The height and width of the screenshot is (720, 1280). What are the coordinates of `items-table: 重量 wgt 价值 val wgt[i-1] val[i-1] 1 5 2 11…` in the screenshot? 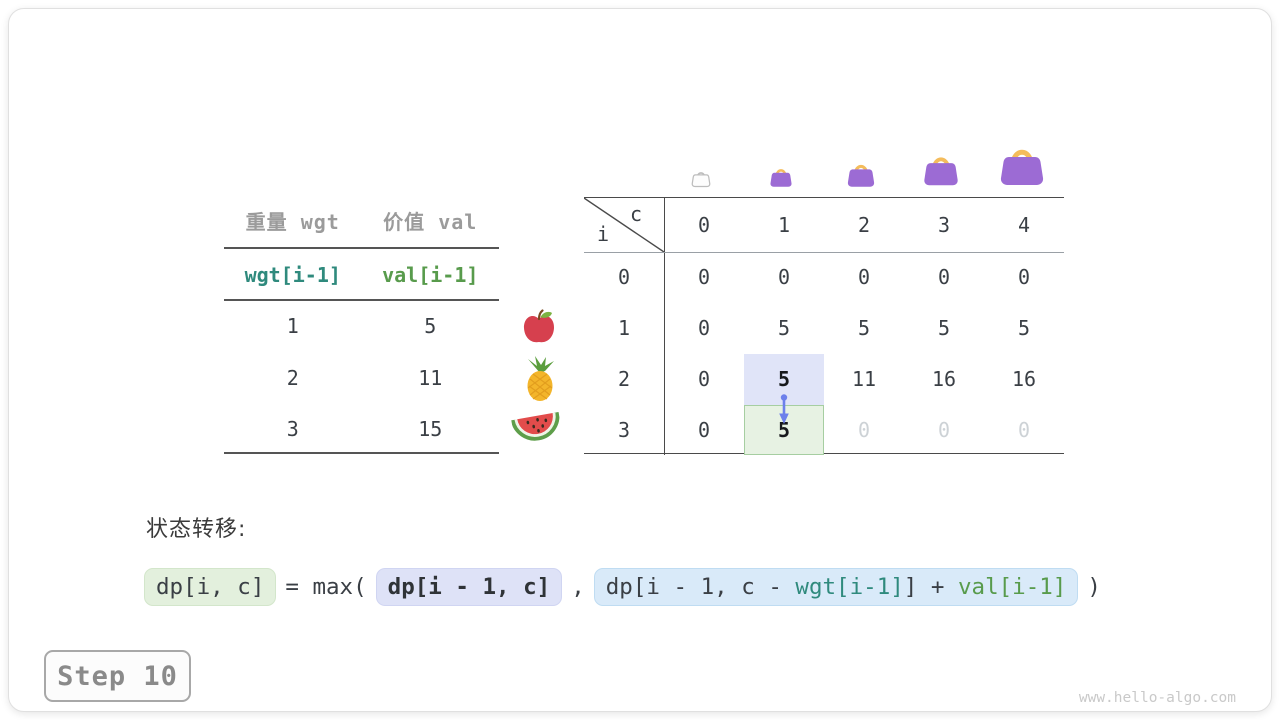 It's located at (361, 326).